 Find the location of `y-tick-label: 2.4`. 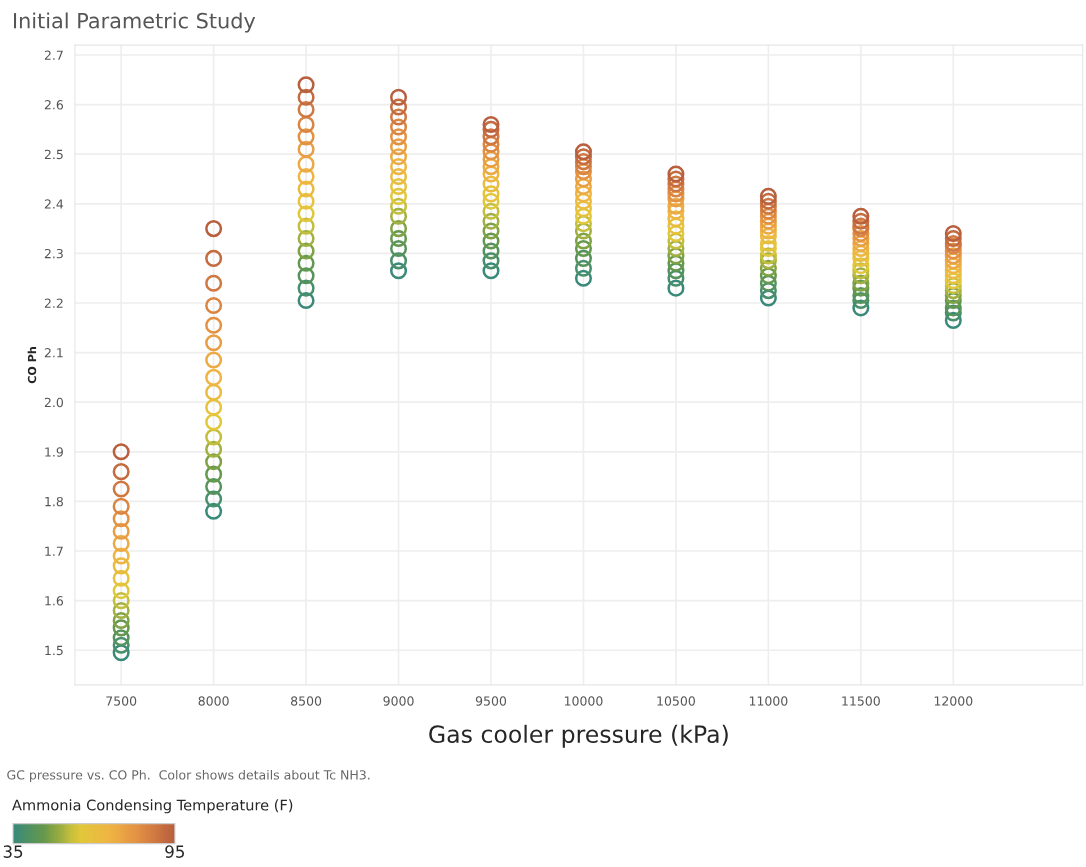

y-tick-label: 2.4 is located at coordinates (54, 204).